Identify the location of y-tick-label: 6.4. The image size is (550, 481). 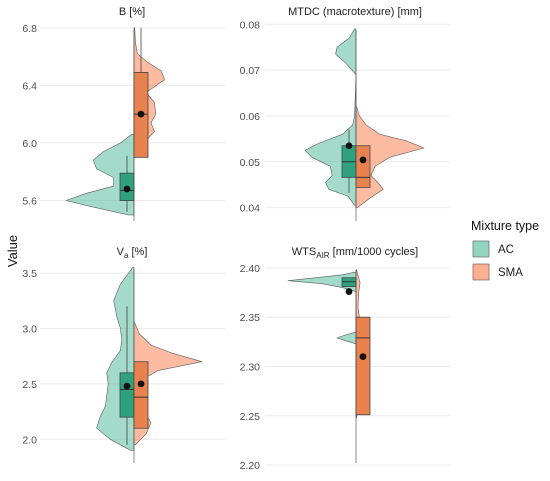
(29, 86).